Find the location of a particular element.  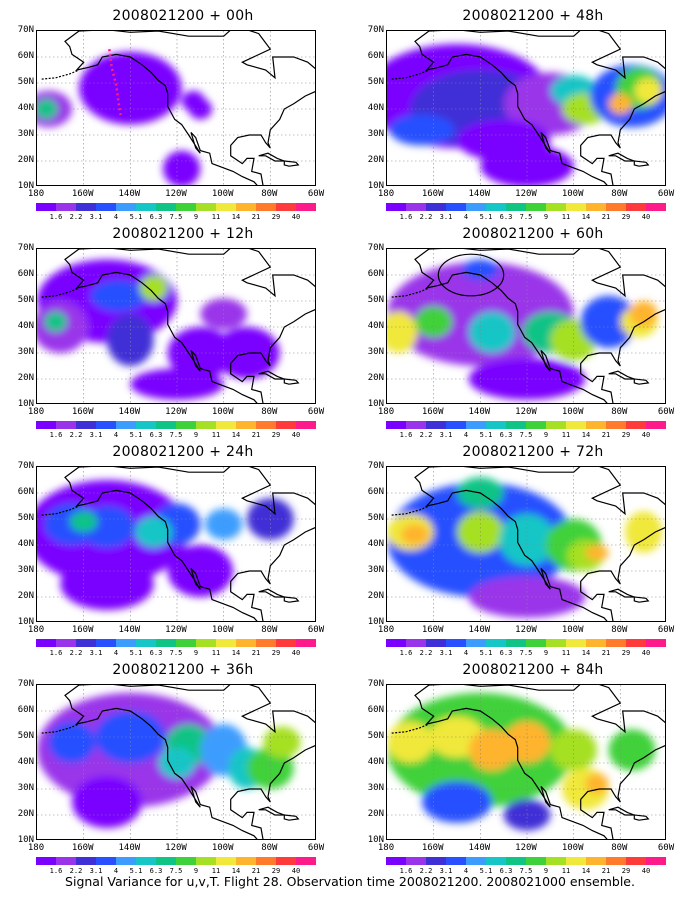

panel-title: 2008021200 + 00h is located at coordinates (183, 16).